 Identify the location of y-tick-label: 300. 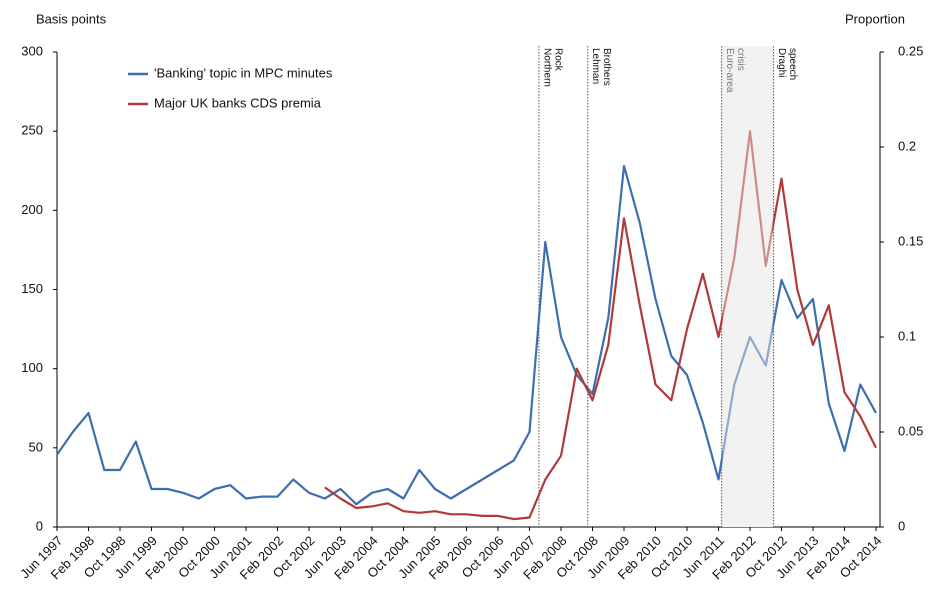
(32, 50).